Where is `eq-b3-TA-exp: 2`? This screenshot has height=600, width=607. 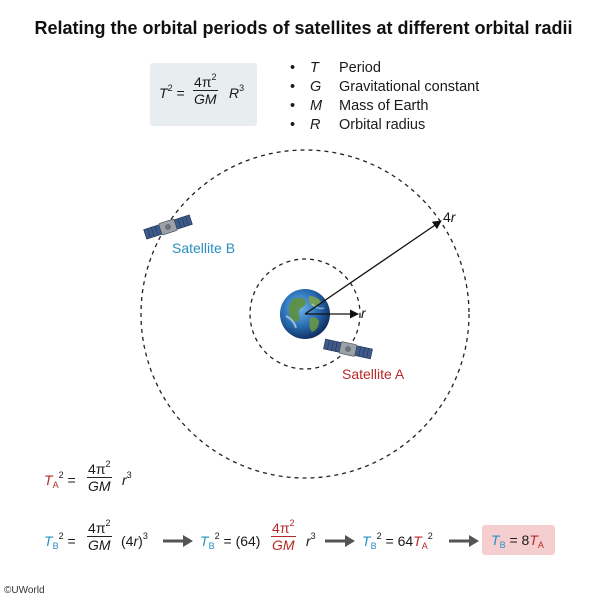 eq-b3-TA-exp: 2 is located at coordinates (430, 536).